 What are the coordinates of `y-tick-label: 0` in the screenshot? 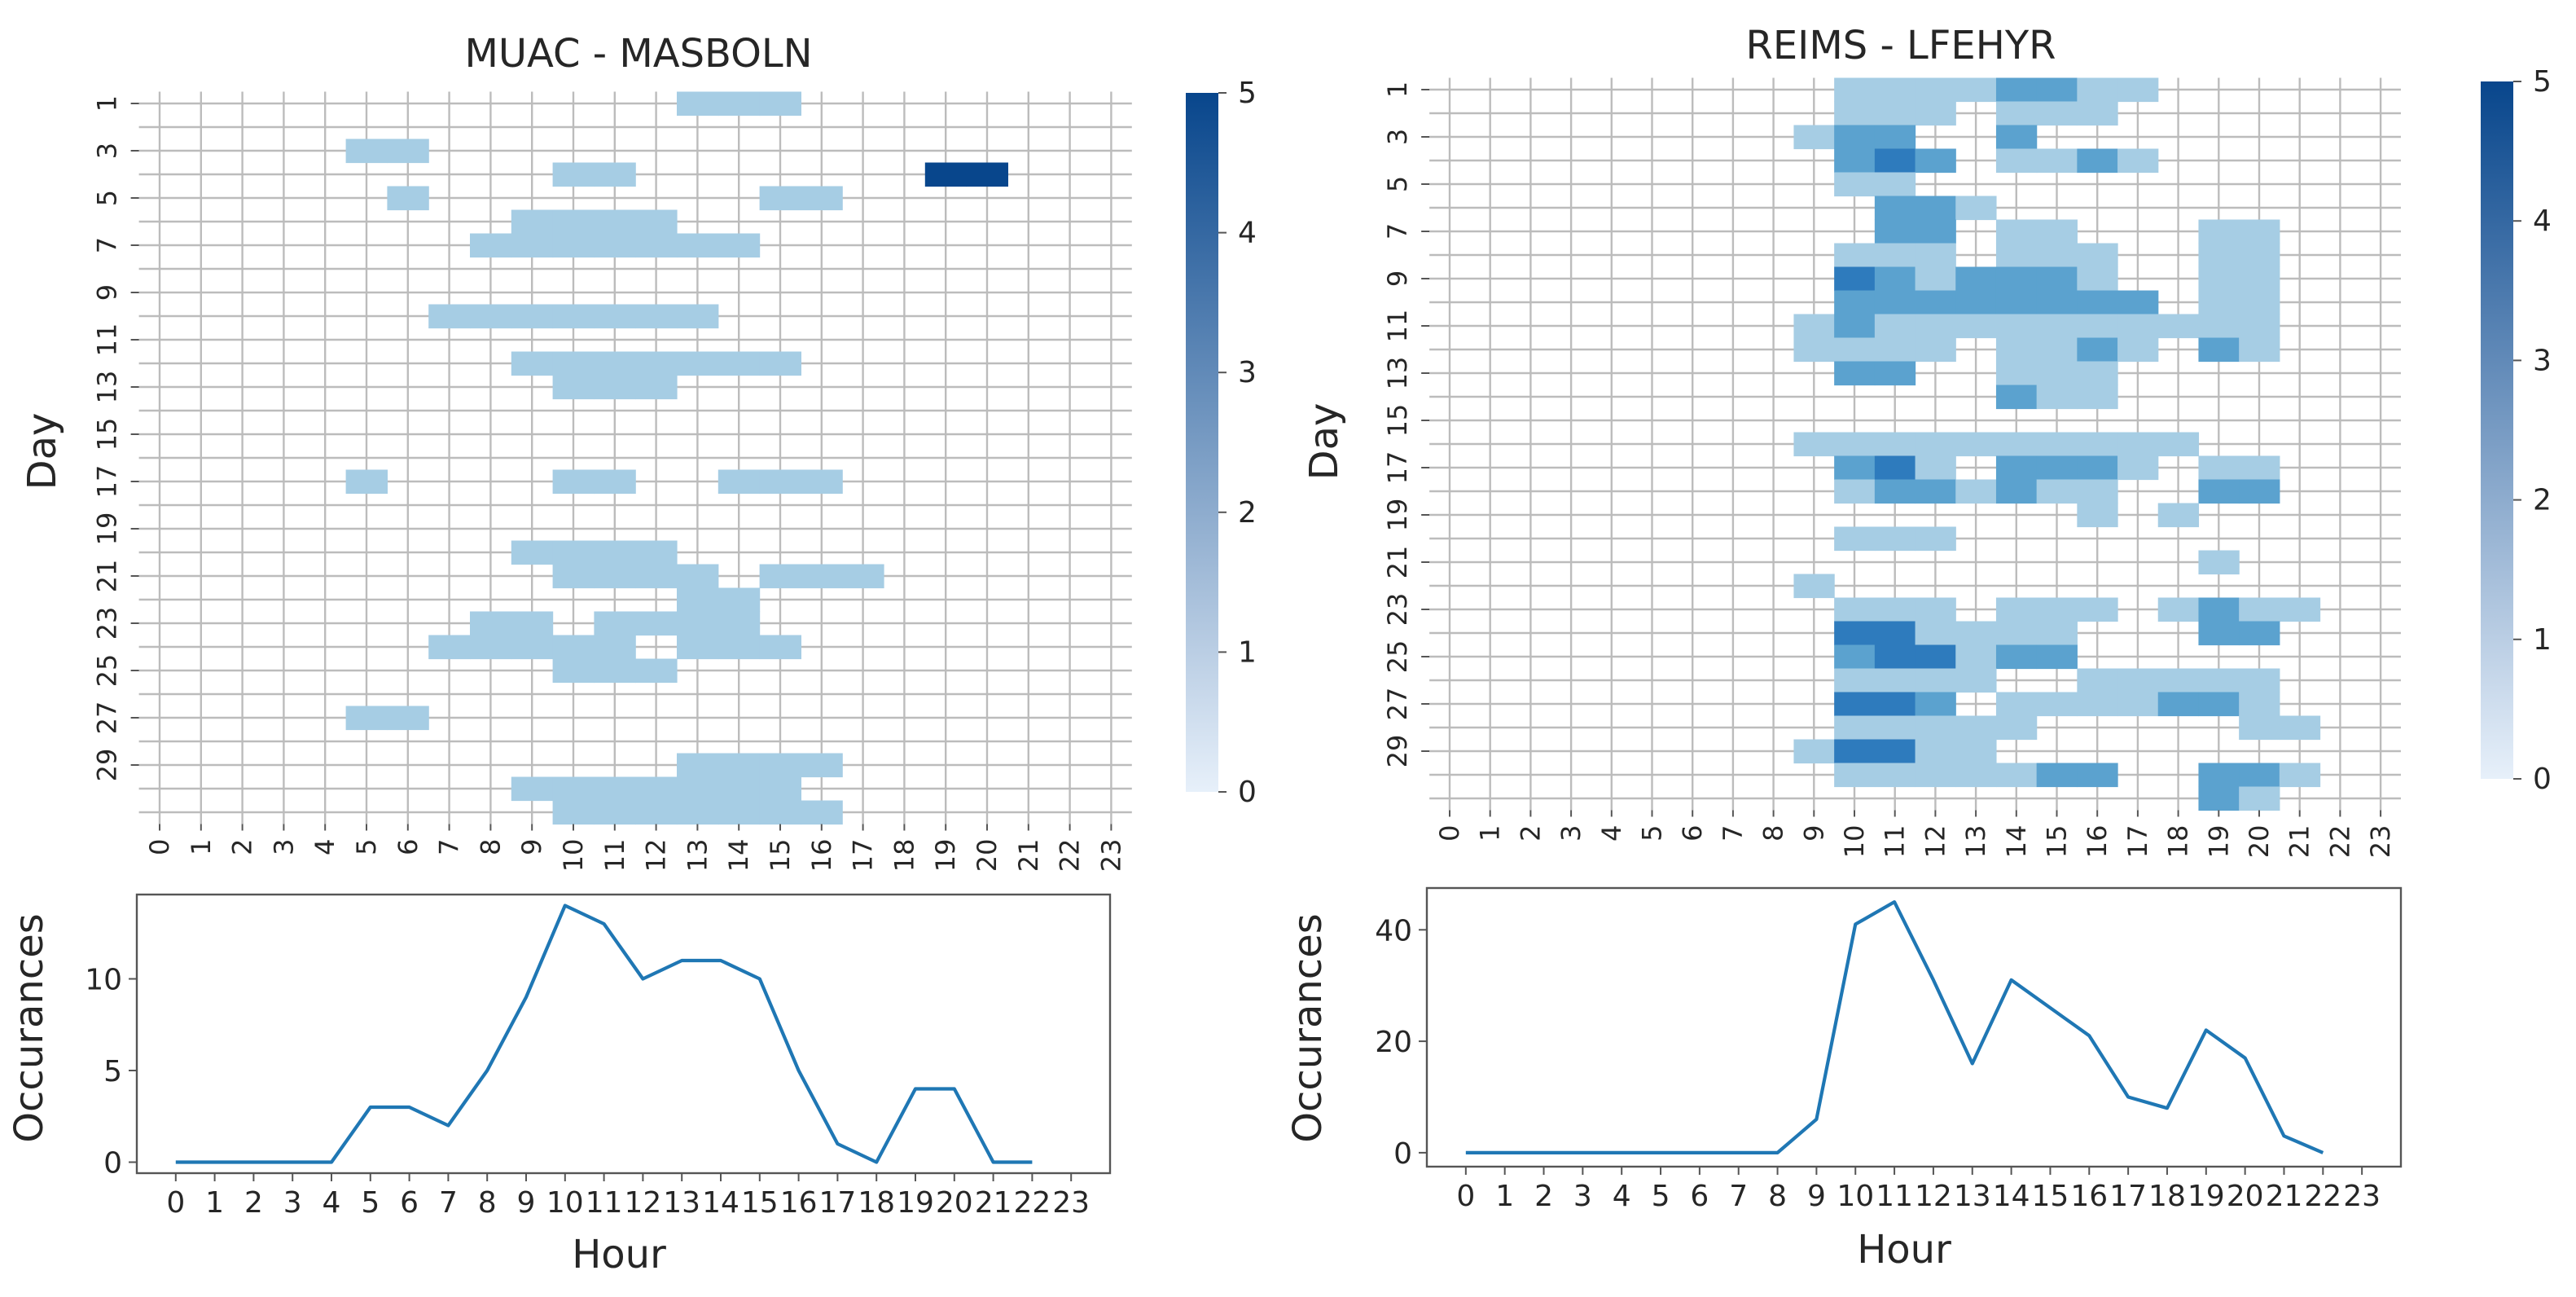 It's located at (112, 1163).